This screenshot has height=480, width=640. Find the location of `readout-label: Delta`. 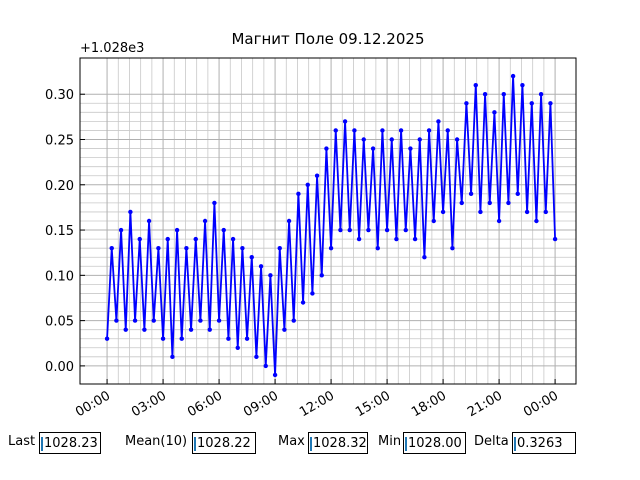

readout-label: Delta is located at coordinates (491, 441).